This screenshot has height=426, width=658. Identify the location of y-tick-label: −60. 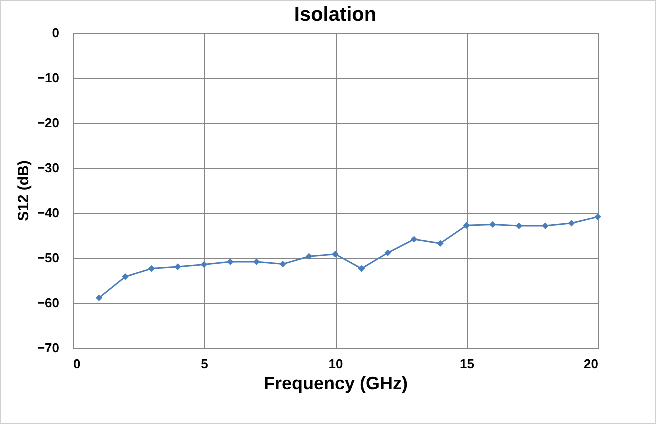
(48, 303).